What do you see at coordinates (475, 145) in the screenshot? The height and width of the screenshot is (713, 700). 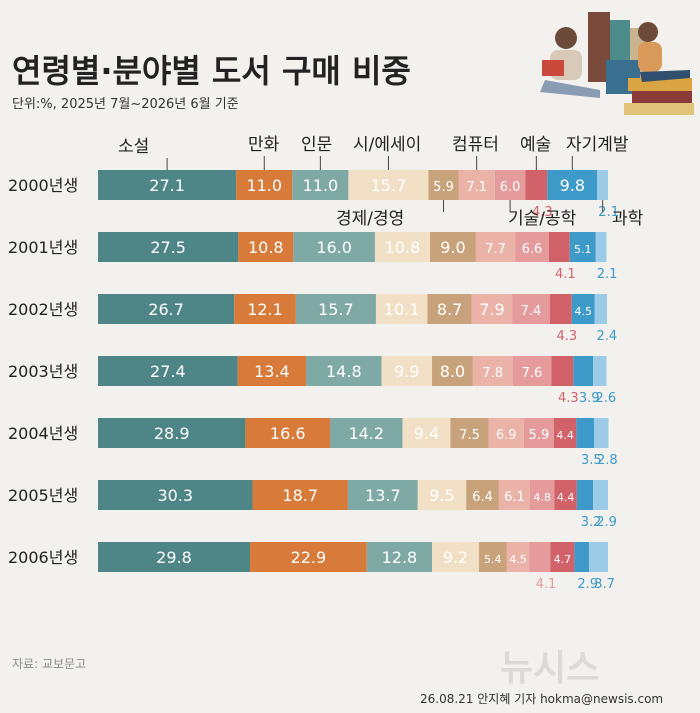 I see `legend-entry: 컴퓨터` at bounding box center [475, 145].